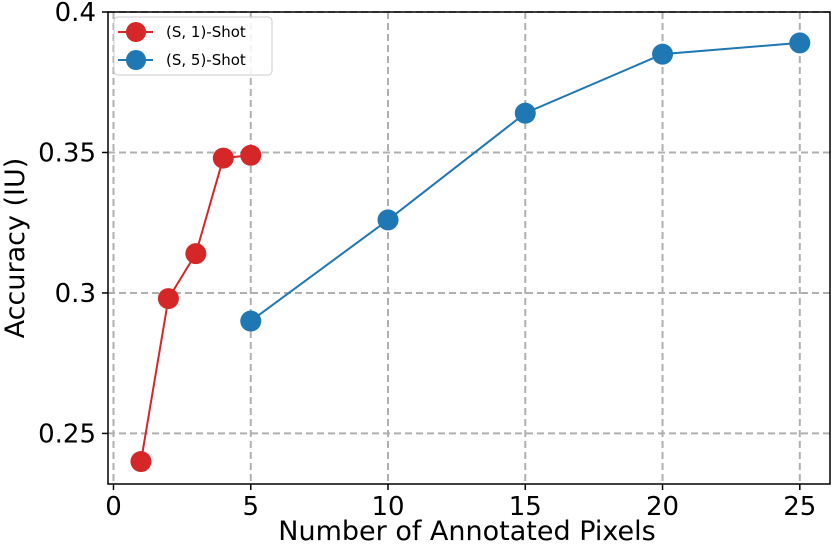  What do you see at coordinates (113, 507) in the screenshot?
I see `x-tick-label: 0` at bounding box center [113, 507].